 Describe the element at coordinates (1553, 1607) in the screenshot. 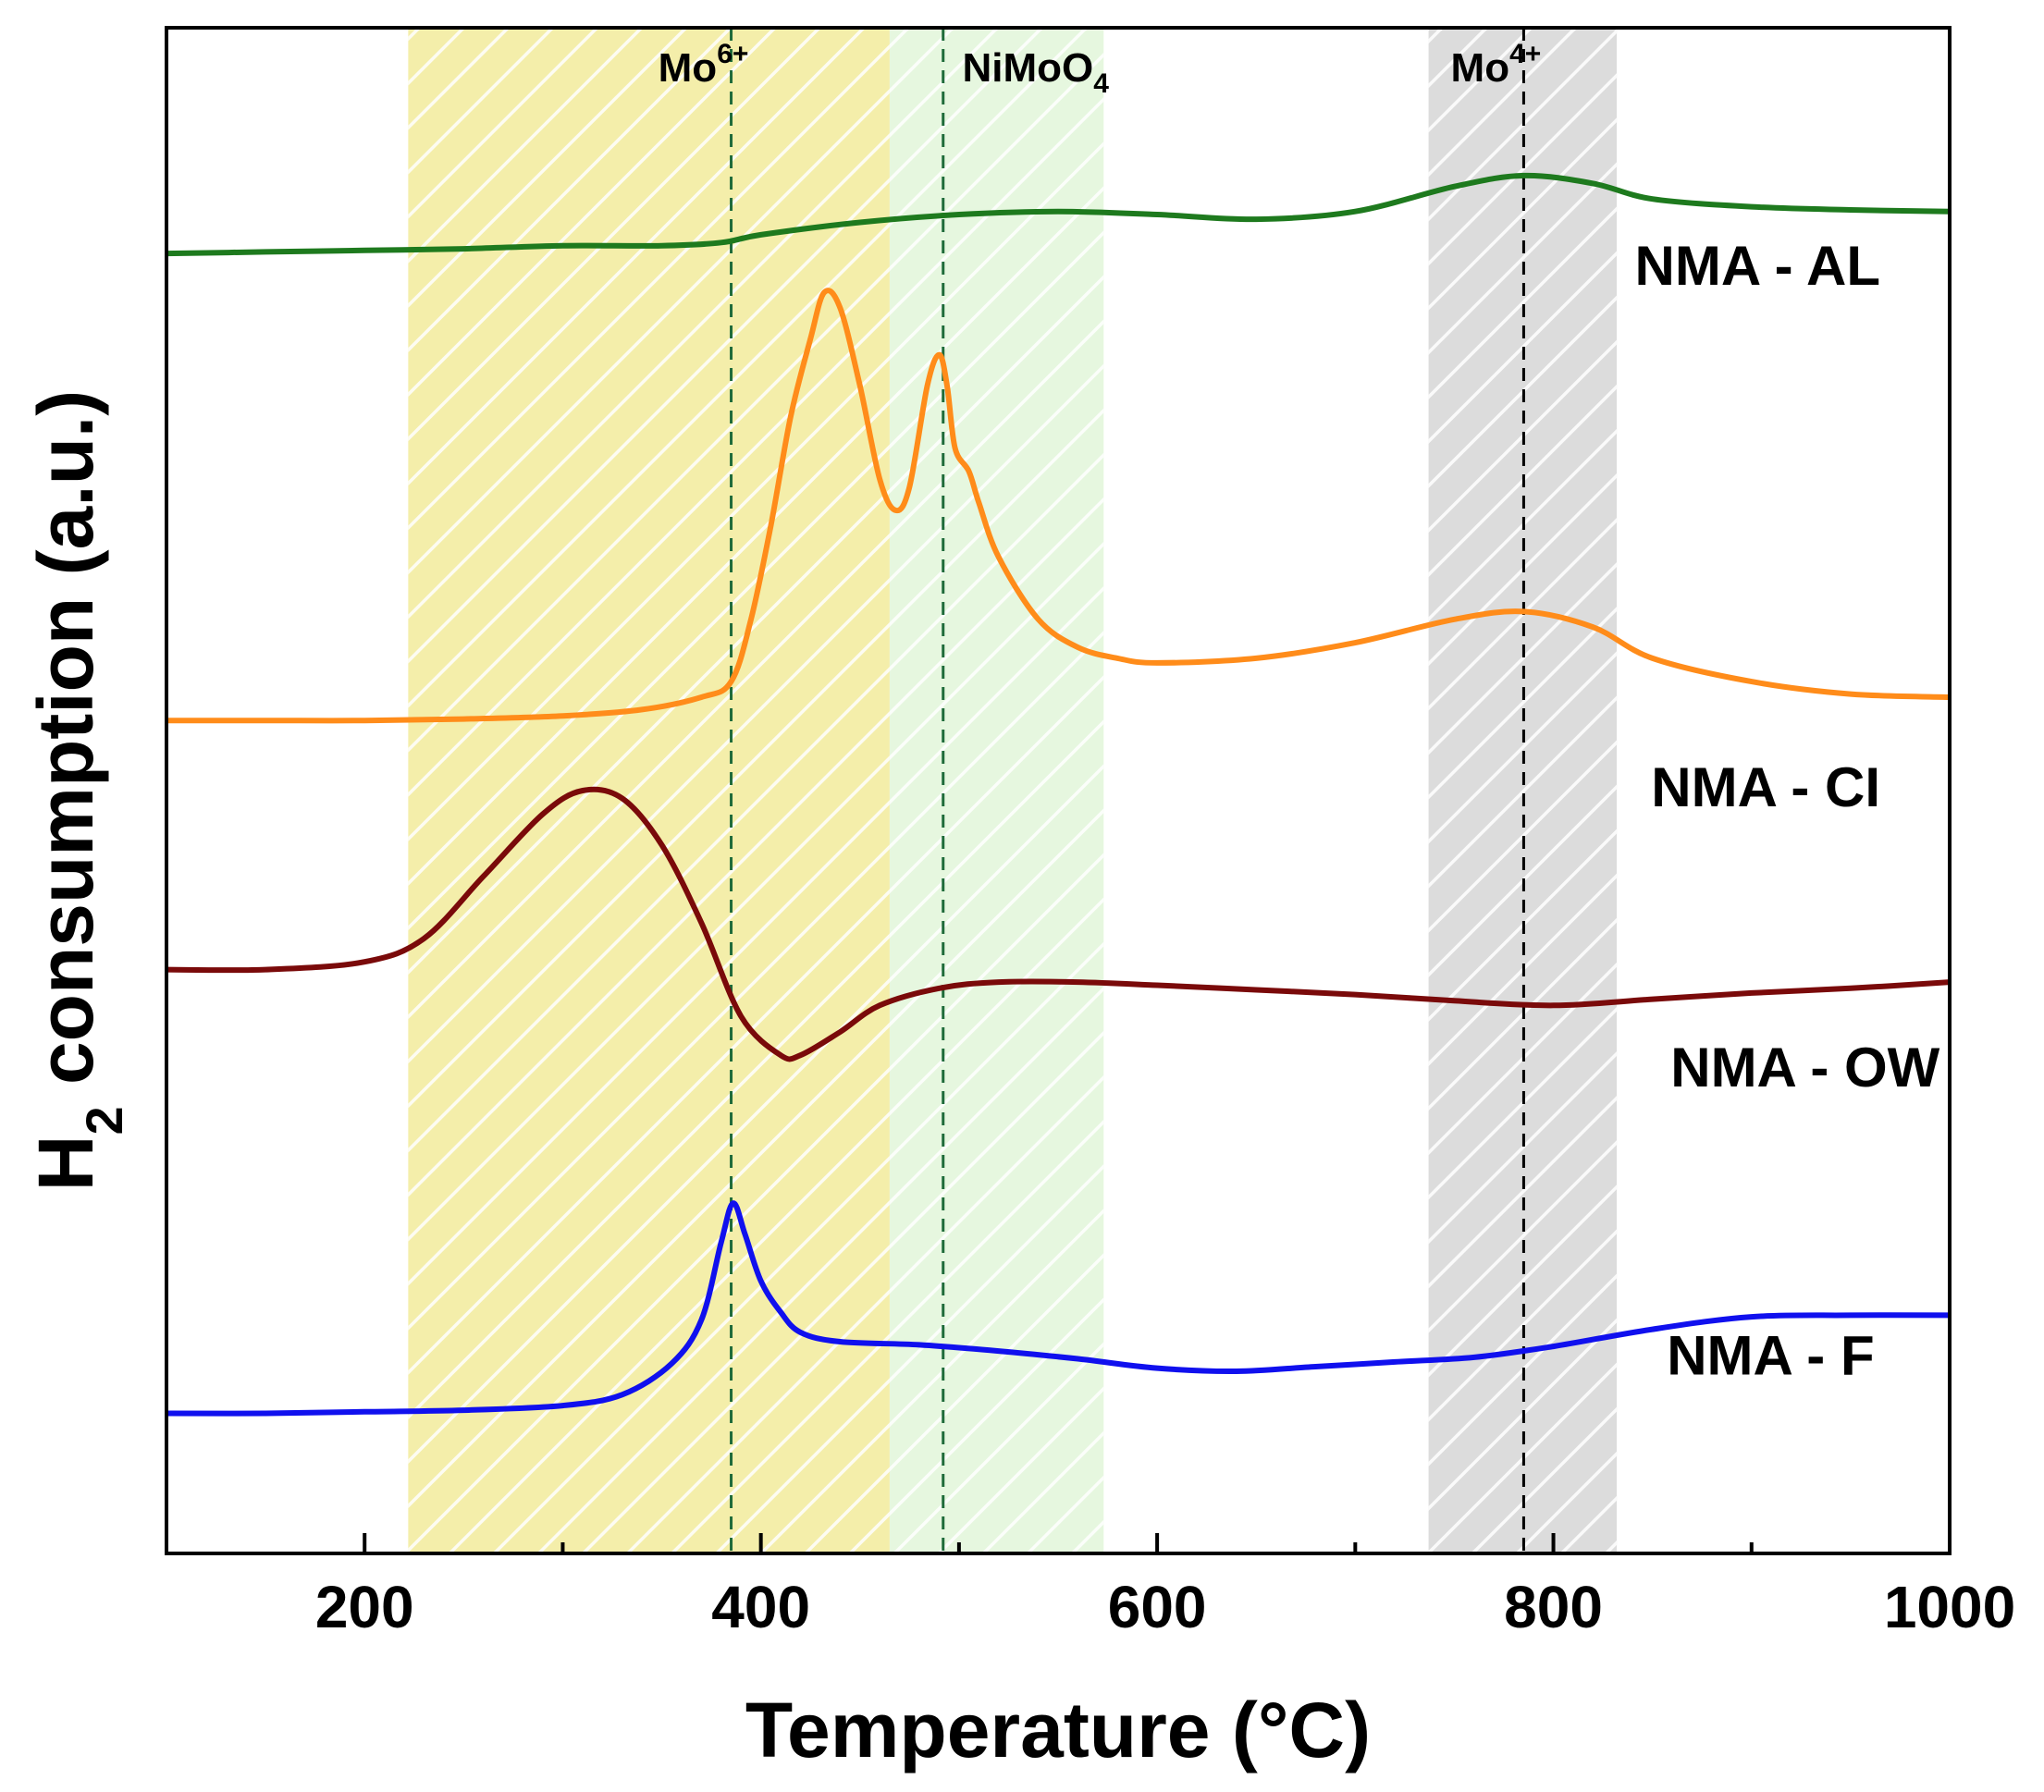

I see `x-tick-label-800: 800` at that location.